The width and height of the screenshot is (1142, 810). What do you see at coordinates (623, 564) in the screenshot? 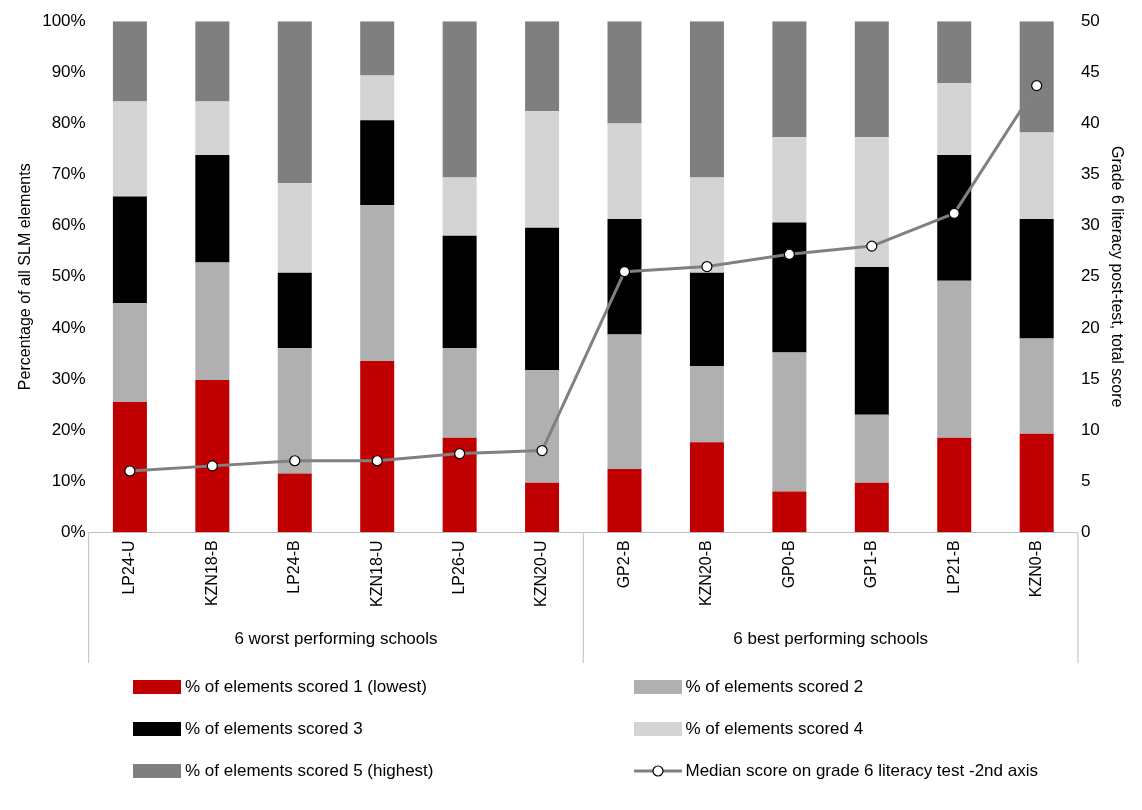
I see `x-tick-label: GP2-B` at bounding box center [623, 564].